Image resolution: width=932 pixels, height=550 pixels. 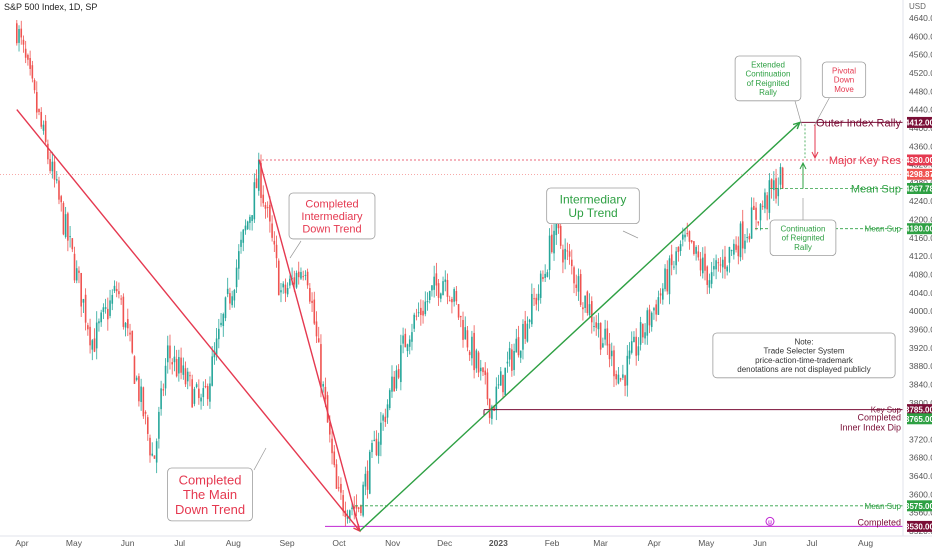 What do you see at coordinates (393, 543) in the screenshot?
I see `x-tick-label: Nov` at bounding box center [393, 543].